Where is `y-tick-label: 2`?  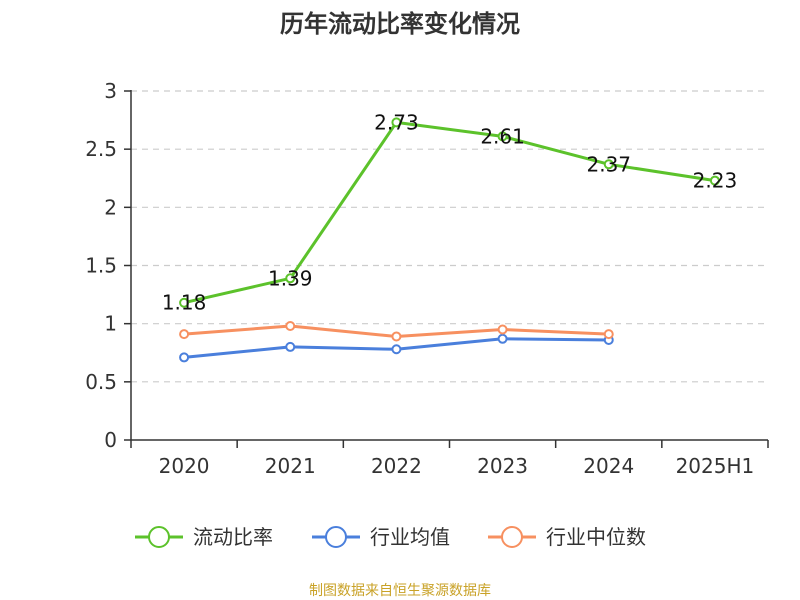
y-tick-label: 2 is located at coordinates (110, 207).